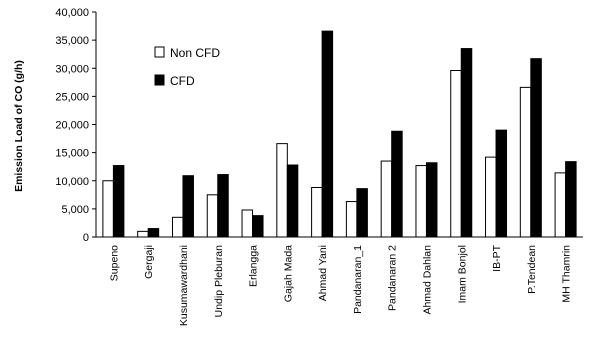 Image resolution: width=589 pixels, height=354 pixels. What do you see at coordinates (187, 67) in the screenshot?
I see `legend: Non CFD CFD` at bounding box center [187, 67].